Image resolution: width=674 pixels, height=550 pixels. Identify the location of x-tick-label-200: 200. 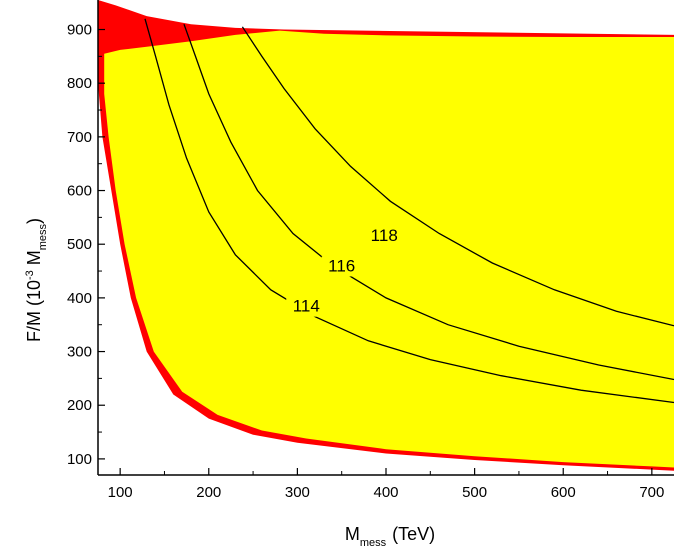
(208, 492).